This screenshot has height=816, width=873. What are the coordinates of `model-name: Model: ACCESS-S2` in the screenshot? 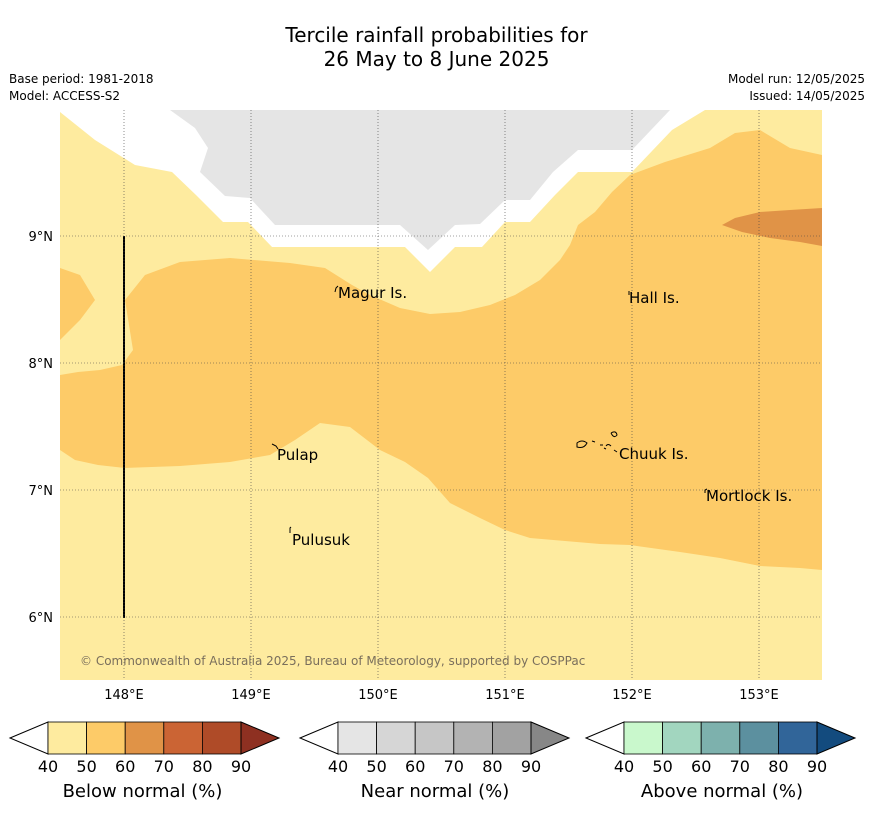 It's located at (65, 96).